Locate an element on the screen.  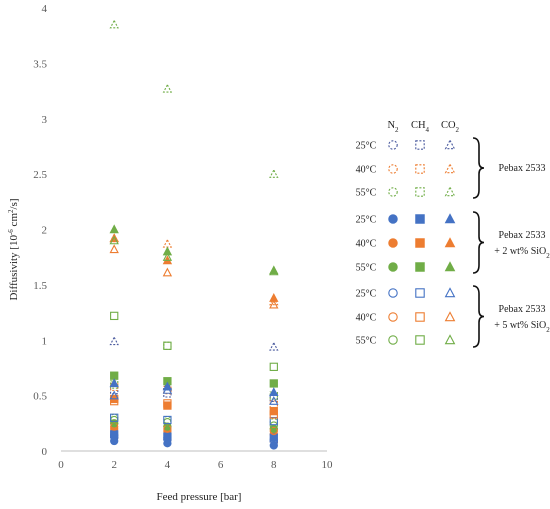
point-ch4-40-filled is located at coordinates (167, 405).